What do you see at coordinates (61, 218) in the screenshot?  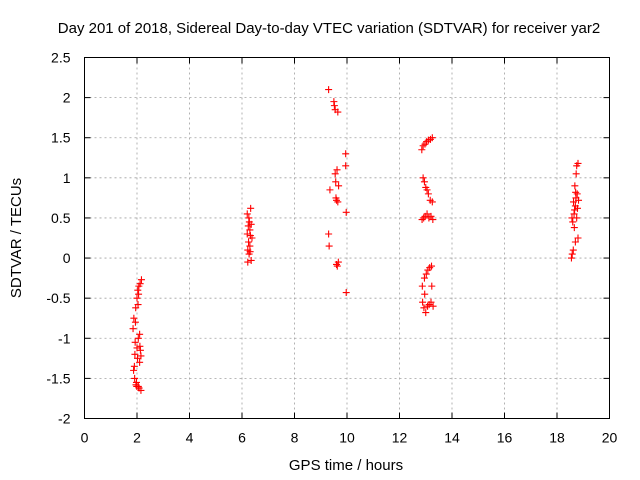 I see `y-tick-label: 0.5` at bounding box center [61, 218].